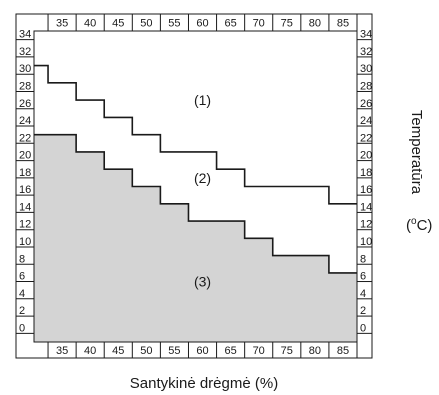 The image size is (439, 395). I want to click on y-tick-label-left: 4, so click(22, 294).